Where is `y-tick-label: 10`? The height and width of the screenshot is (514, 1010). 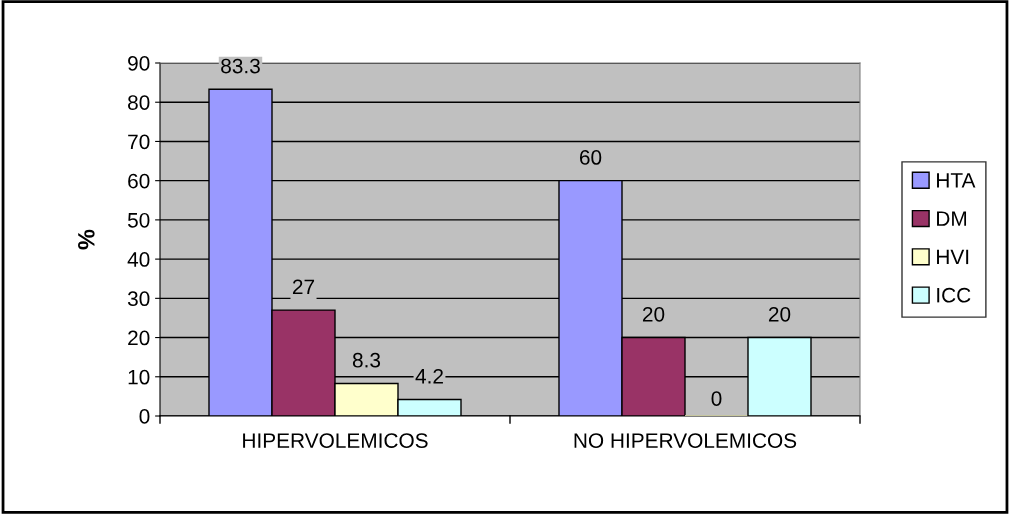 y-tick-label: 10 is located at coordinates (139, 377).